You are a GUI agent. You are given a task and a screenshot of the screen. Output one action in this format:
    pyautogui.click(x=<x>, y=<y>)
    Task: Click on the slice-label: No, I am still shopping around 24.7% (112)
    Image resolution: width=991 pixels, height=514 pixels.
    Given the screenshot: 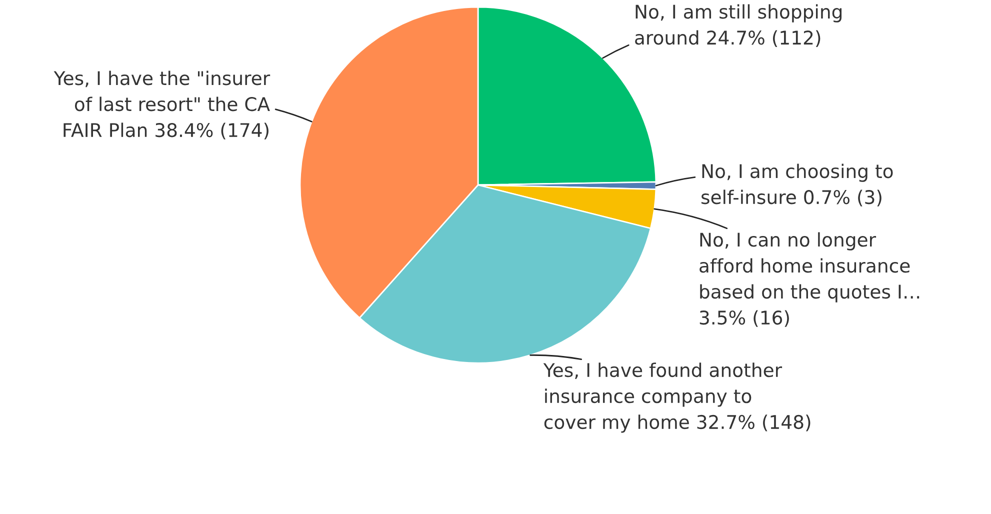 What is the action you would take?
    pyautogui.click(x=738, y=25)
    